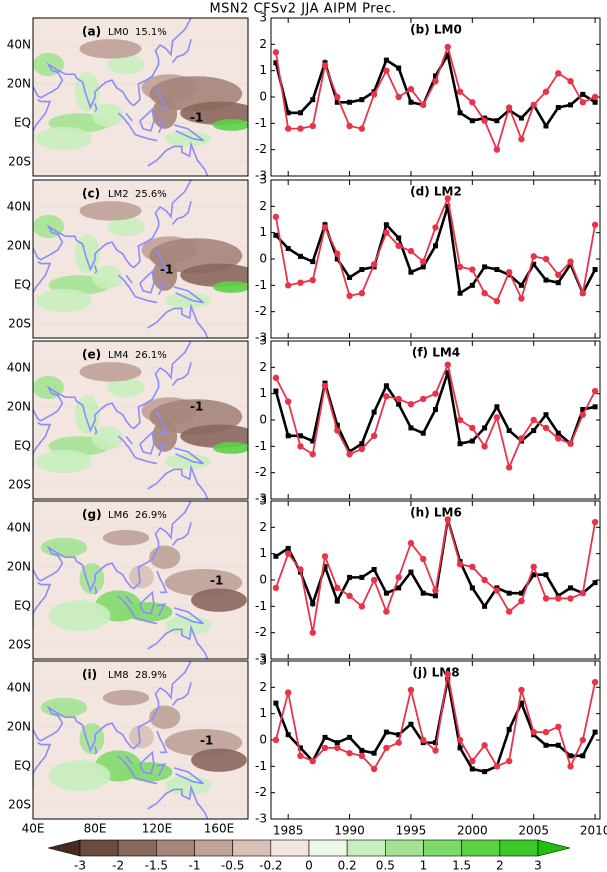 The width and height of the screenshot is (607, 872). What do you see at coordinates (261, 606) in the screenshot?
I see `y-tick-label: -1` at bounding box center [261, 606].